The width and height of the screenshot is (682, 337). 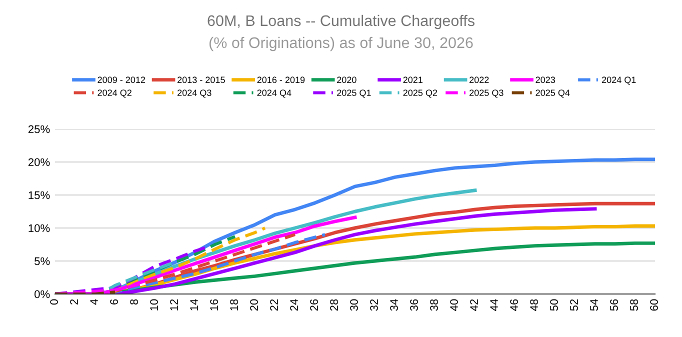 I want to click on y-tick-label: 25%, so click(x=39, y=129).